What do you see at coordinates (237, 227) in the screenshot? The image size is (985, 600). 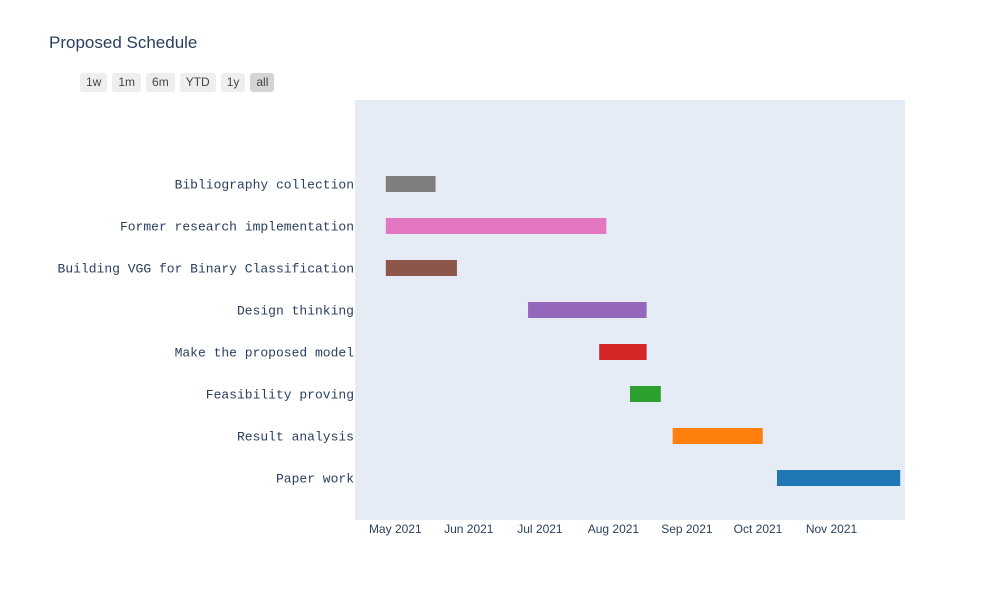 I see `task-label: Former research implementation` at bounding box center [237, 227].